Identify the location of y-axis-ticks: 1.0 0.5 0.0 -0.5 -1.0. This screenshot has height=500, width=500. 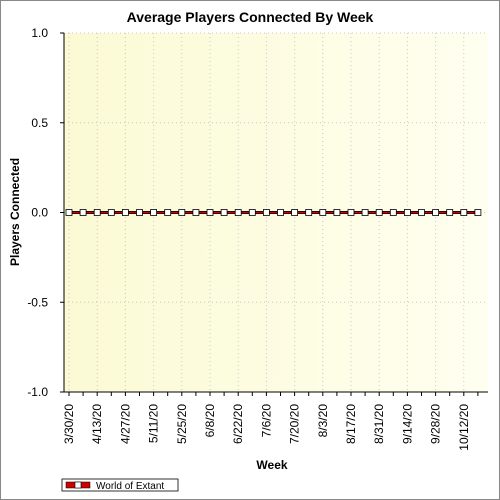
(45, 212).